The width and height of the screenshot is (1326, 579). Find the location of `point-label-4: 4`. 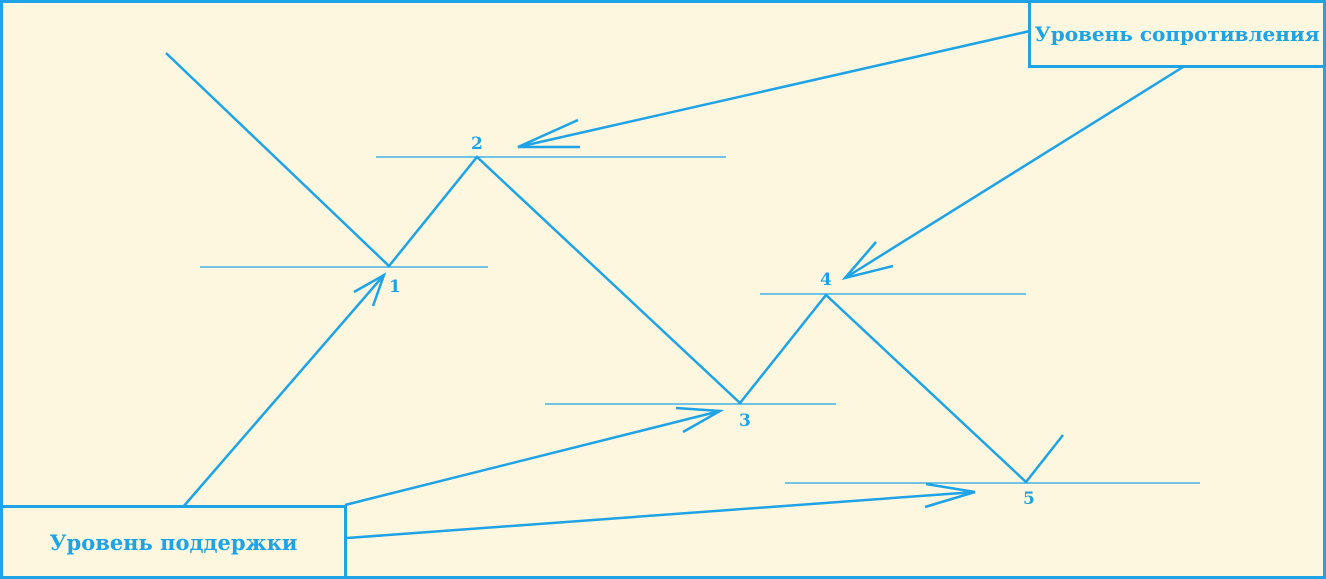

point-label-4: 4 is located at coordinates (826, 280).